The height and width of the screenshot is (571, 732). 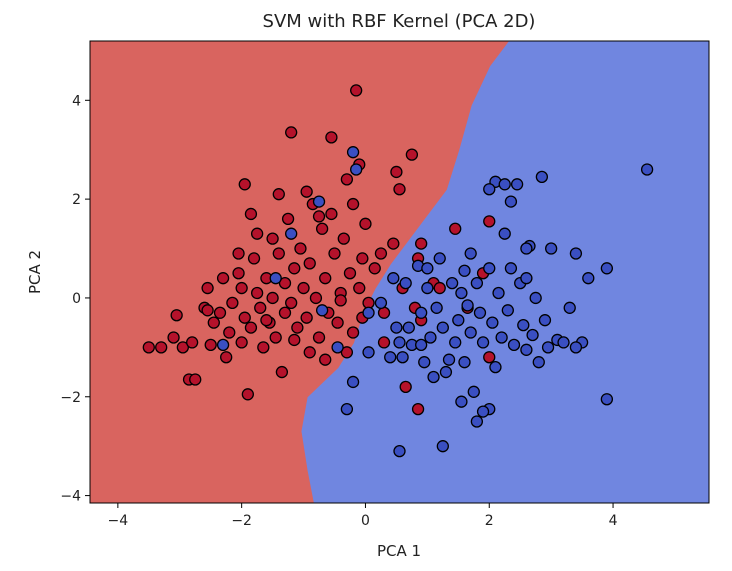 I want to click on y-axis-label: PCA 2, so click(x=35, y=272).